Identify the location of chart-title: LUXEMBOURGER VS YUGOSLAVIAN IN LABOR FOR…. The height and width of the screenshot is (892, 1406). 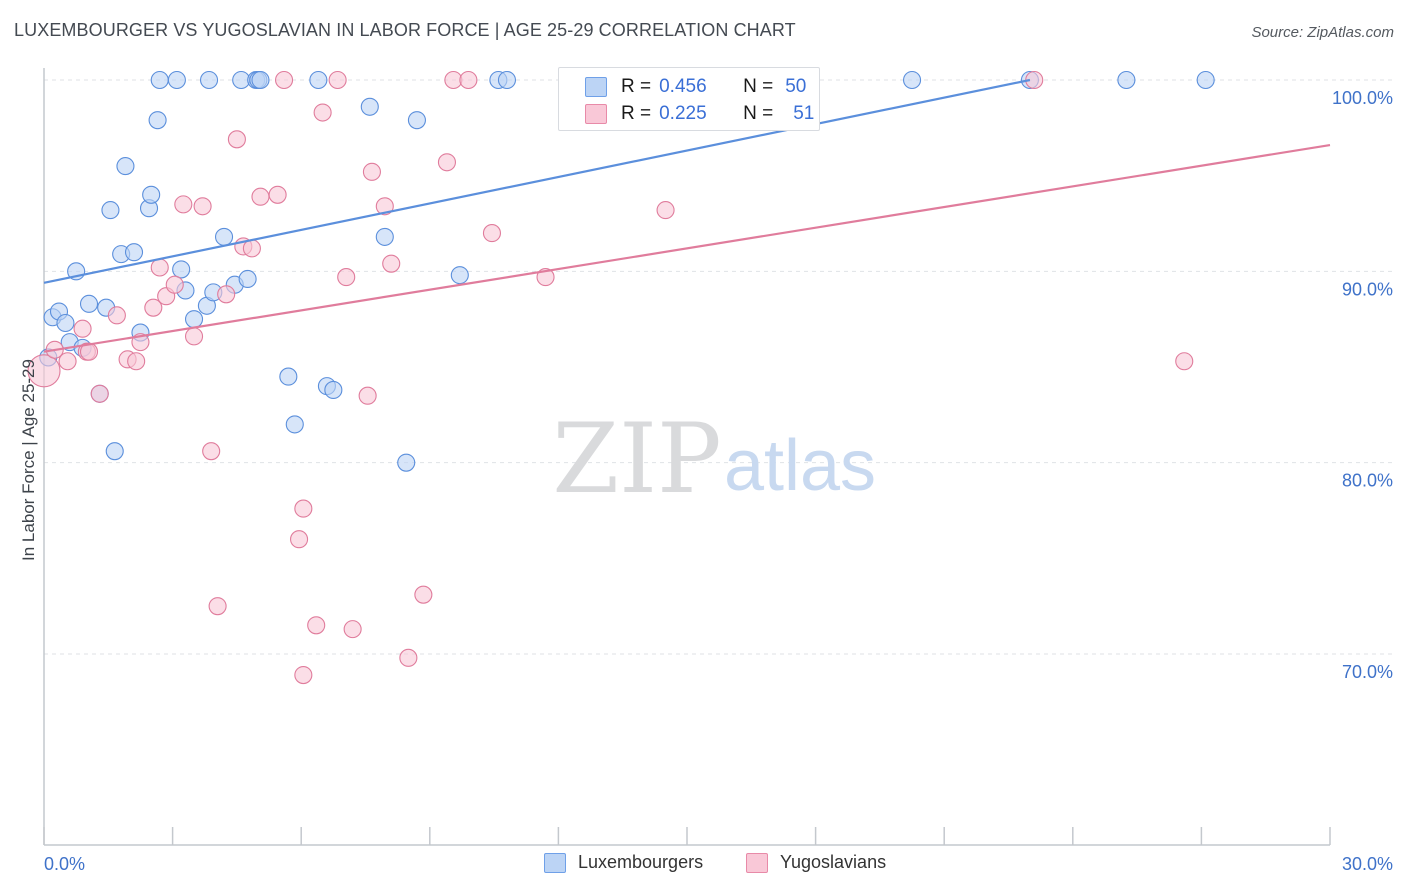
(405, 30).